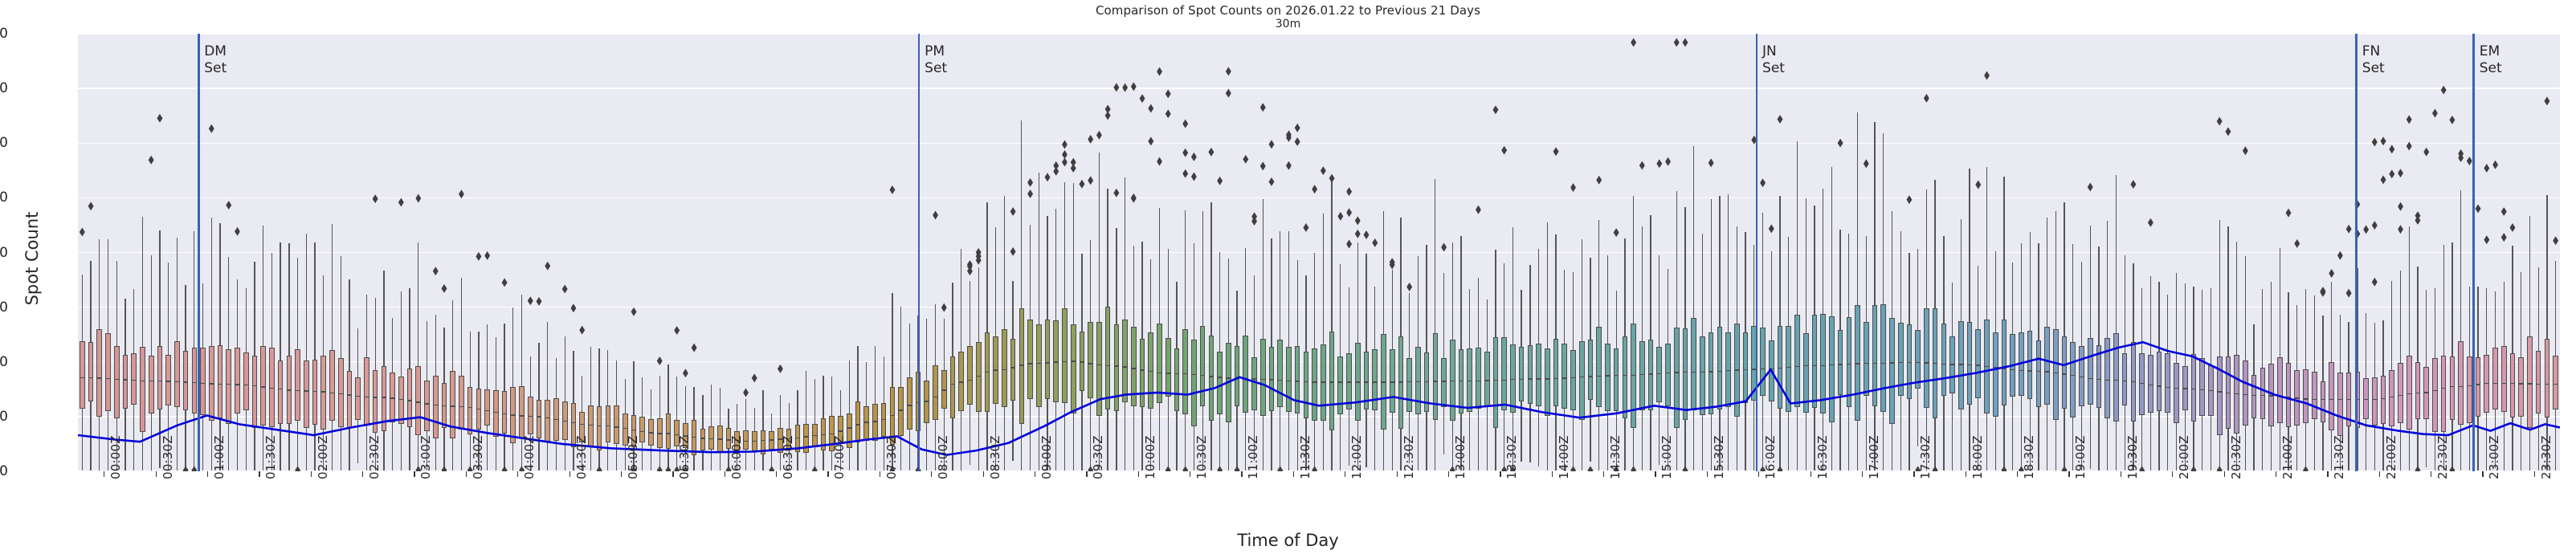  I want to click on x-tick-label: 22:30Z, so click(2443, 457).